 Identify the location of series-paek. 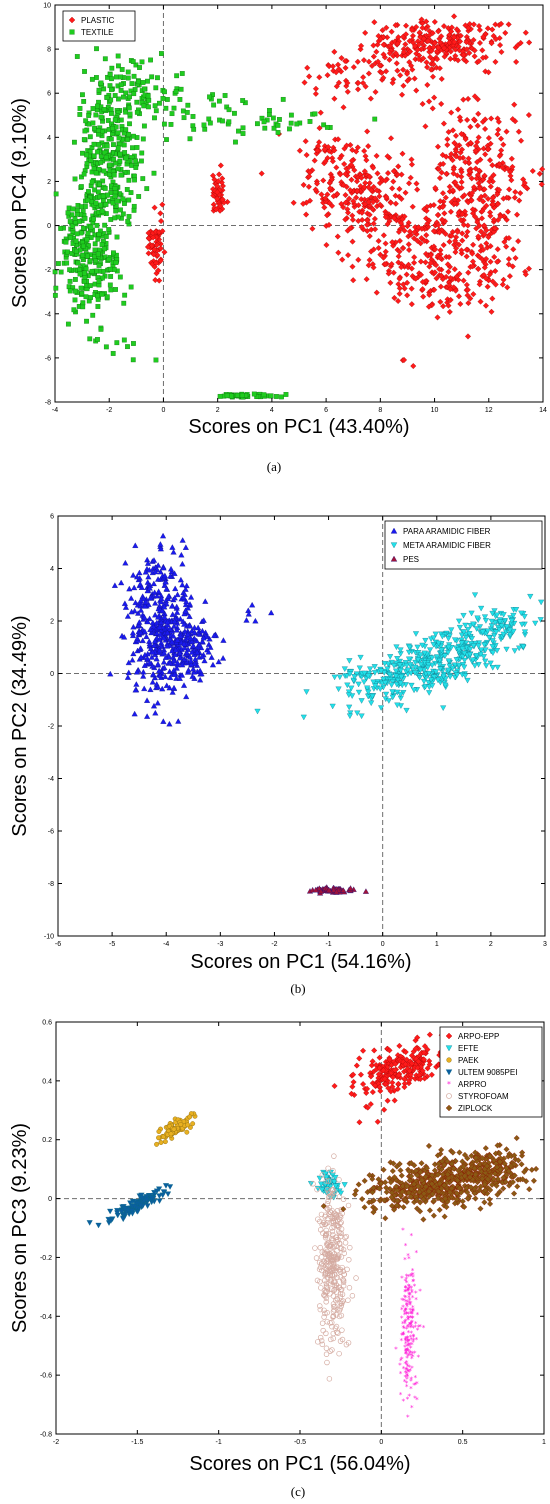
(176, 1129).